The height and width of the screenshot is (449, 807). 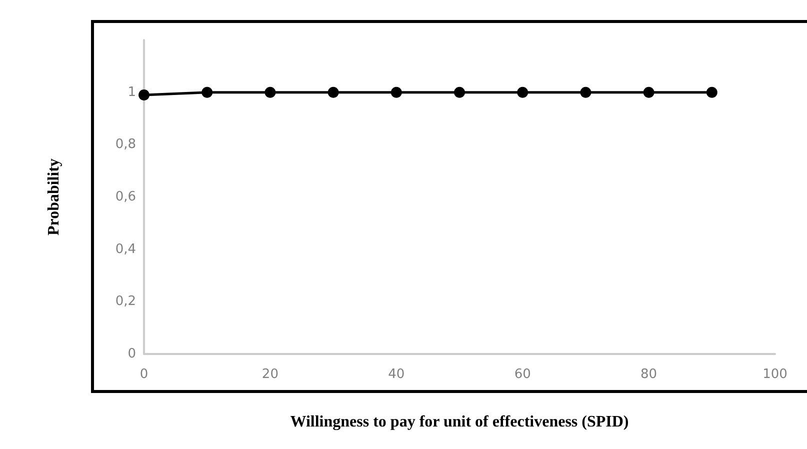 I want to click on x-tick-label: 80, so click(x=649, y=374).